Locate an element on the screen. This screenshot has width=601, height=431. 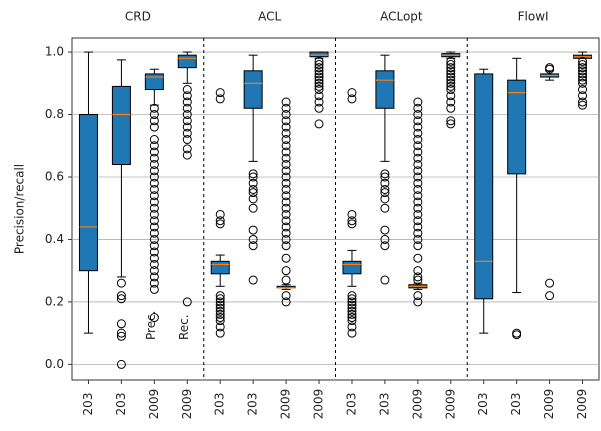
y-tick-label: 0.0 is located at coordinates (54, 364).